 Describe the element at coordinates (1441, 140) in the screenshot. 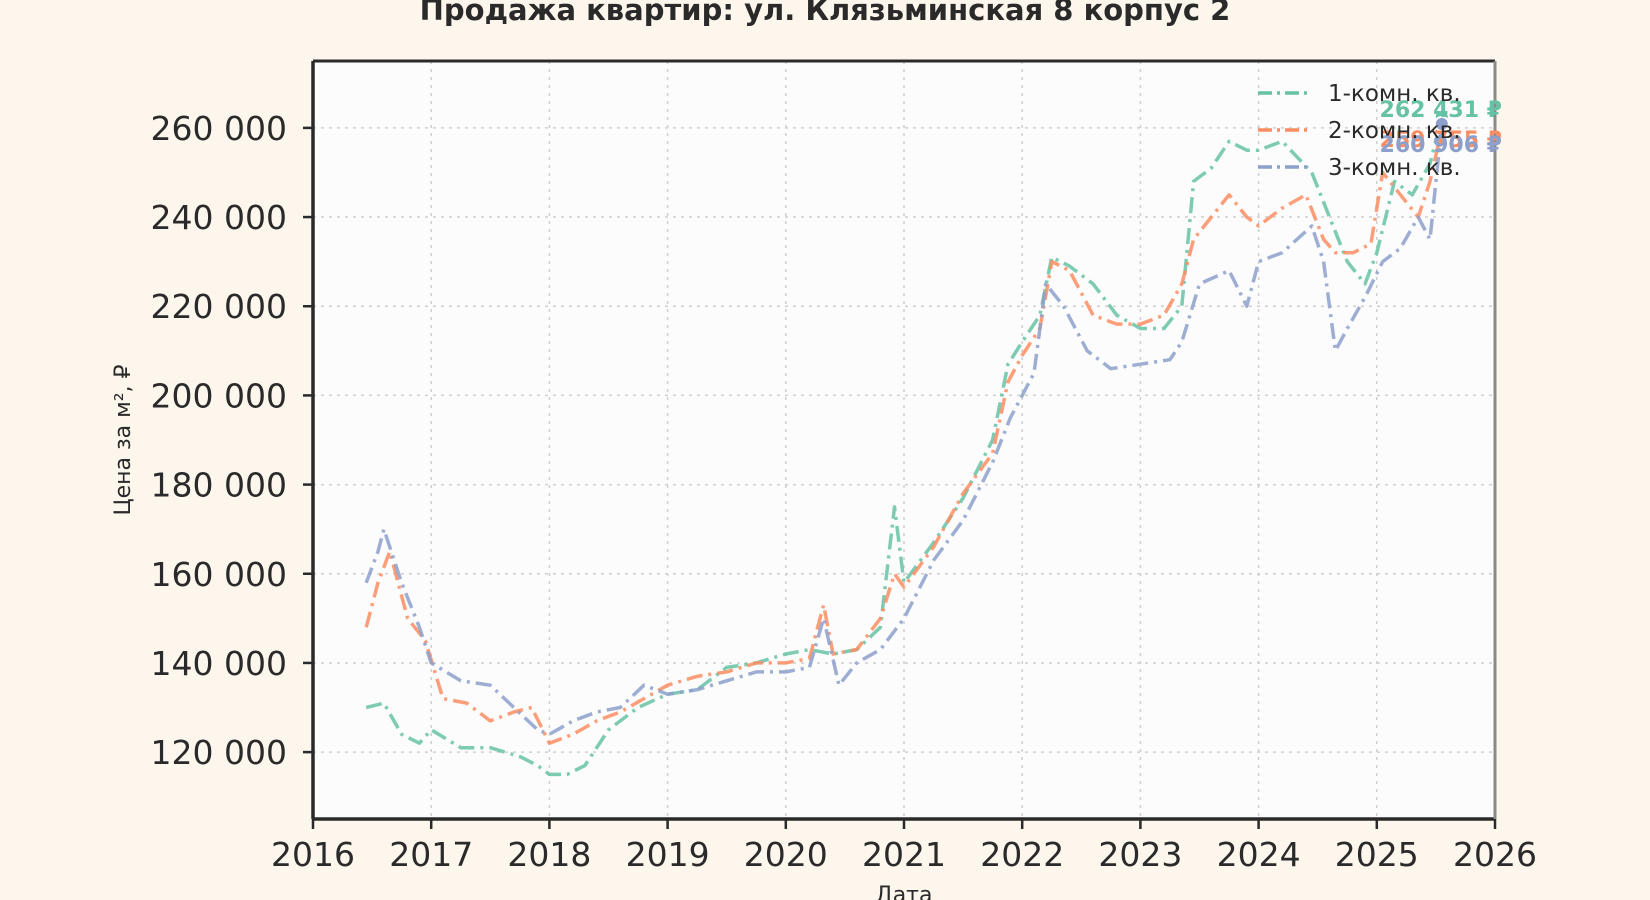

I see `series-end-label-2: 259 755 ₽` at that location.